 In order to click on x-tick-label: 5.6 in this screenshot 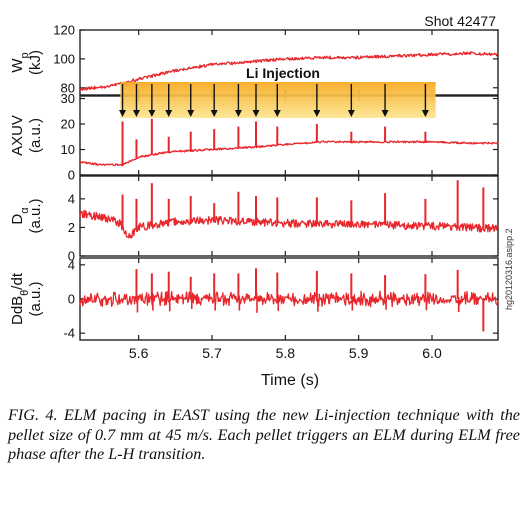, I will do `click(139, 353)`.